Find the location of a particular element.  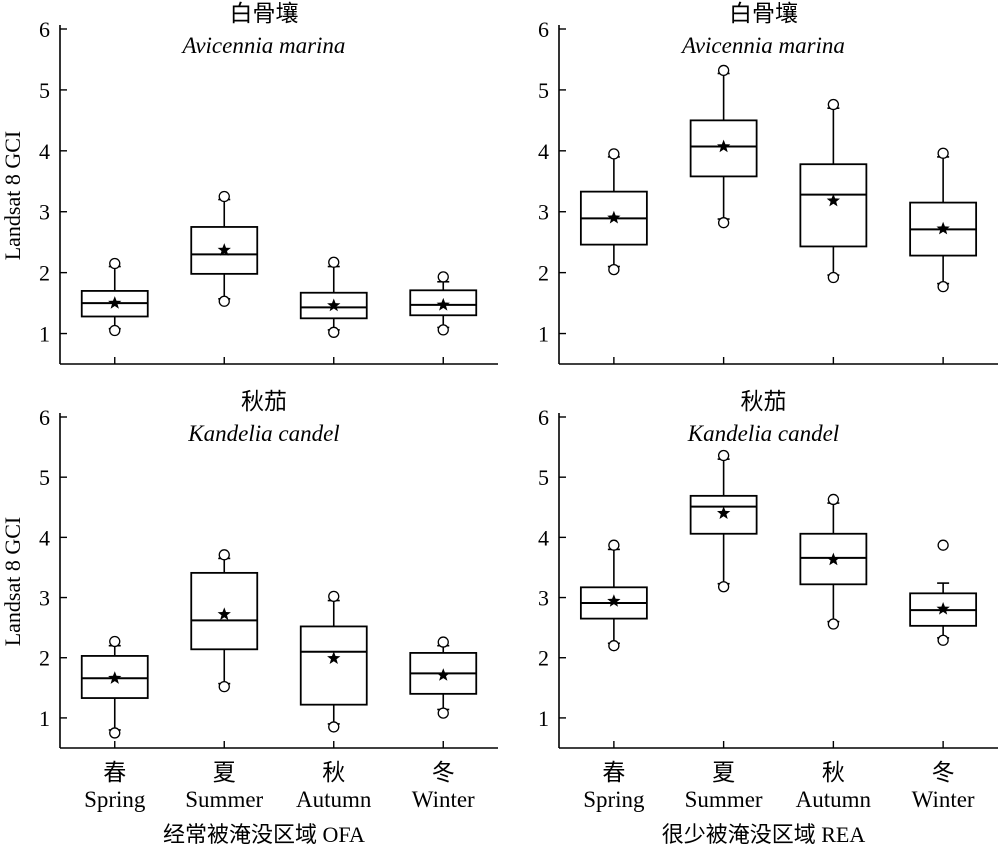

category-label-en: Summer is located at coordinates (224, 799).